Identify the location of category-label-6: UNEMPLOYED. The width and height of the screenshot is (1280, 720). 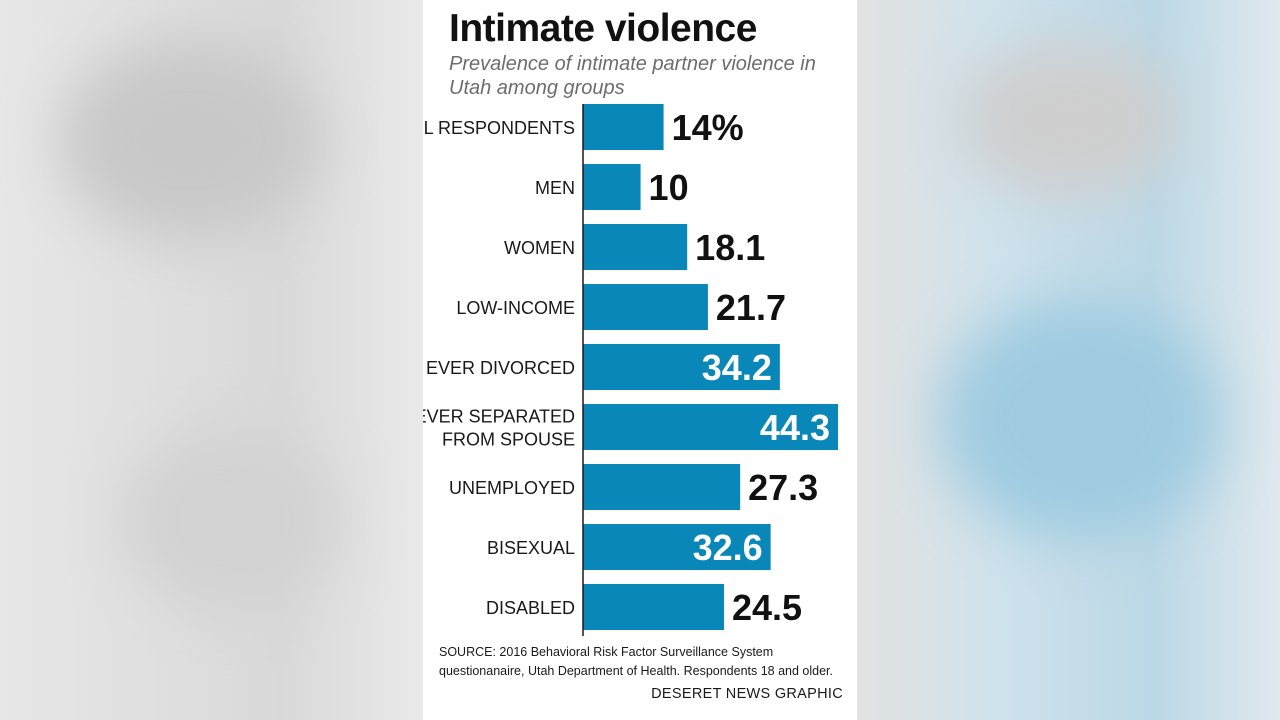
(512, 488).